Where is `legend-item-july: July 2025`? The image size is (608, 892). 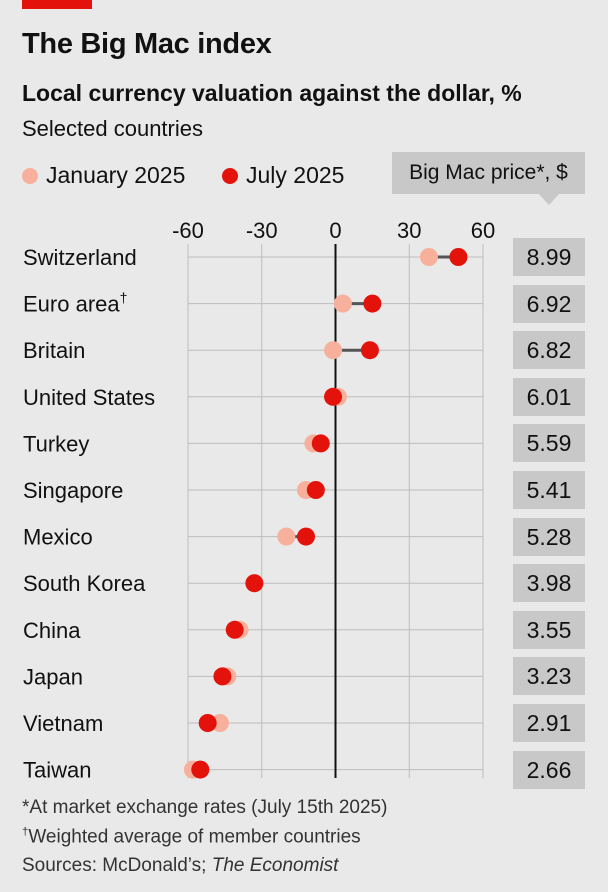
legend-item-july: July 2025 is located at coordinates (283, 175).